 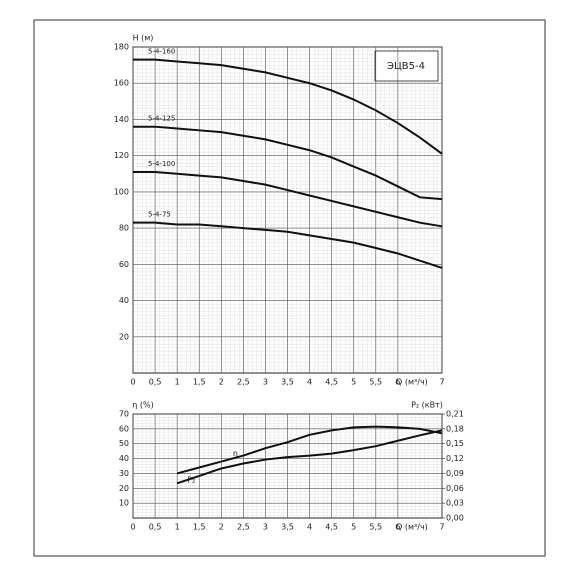 What do you see at coordinates (427, 405) in the screenshot?
I see `y2-axis-label: P₂ (кВт)` at bounding box center [427, 405].